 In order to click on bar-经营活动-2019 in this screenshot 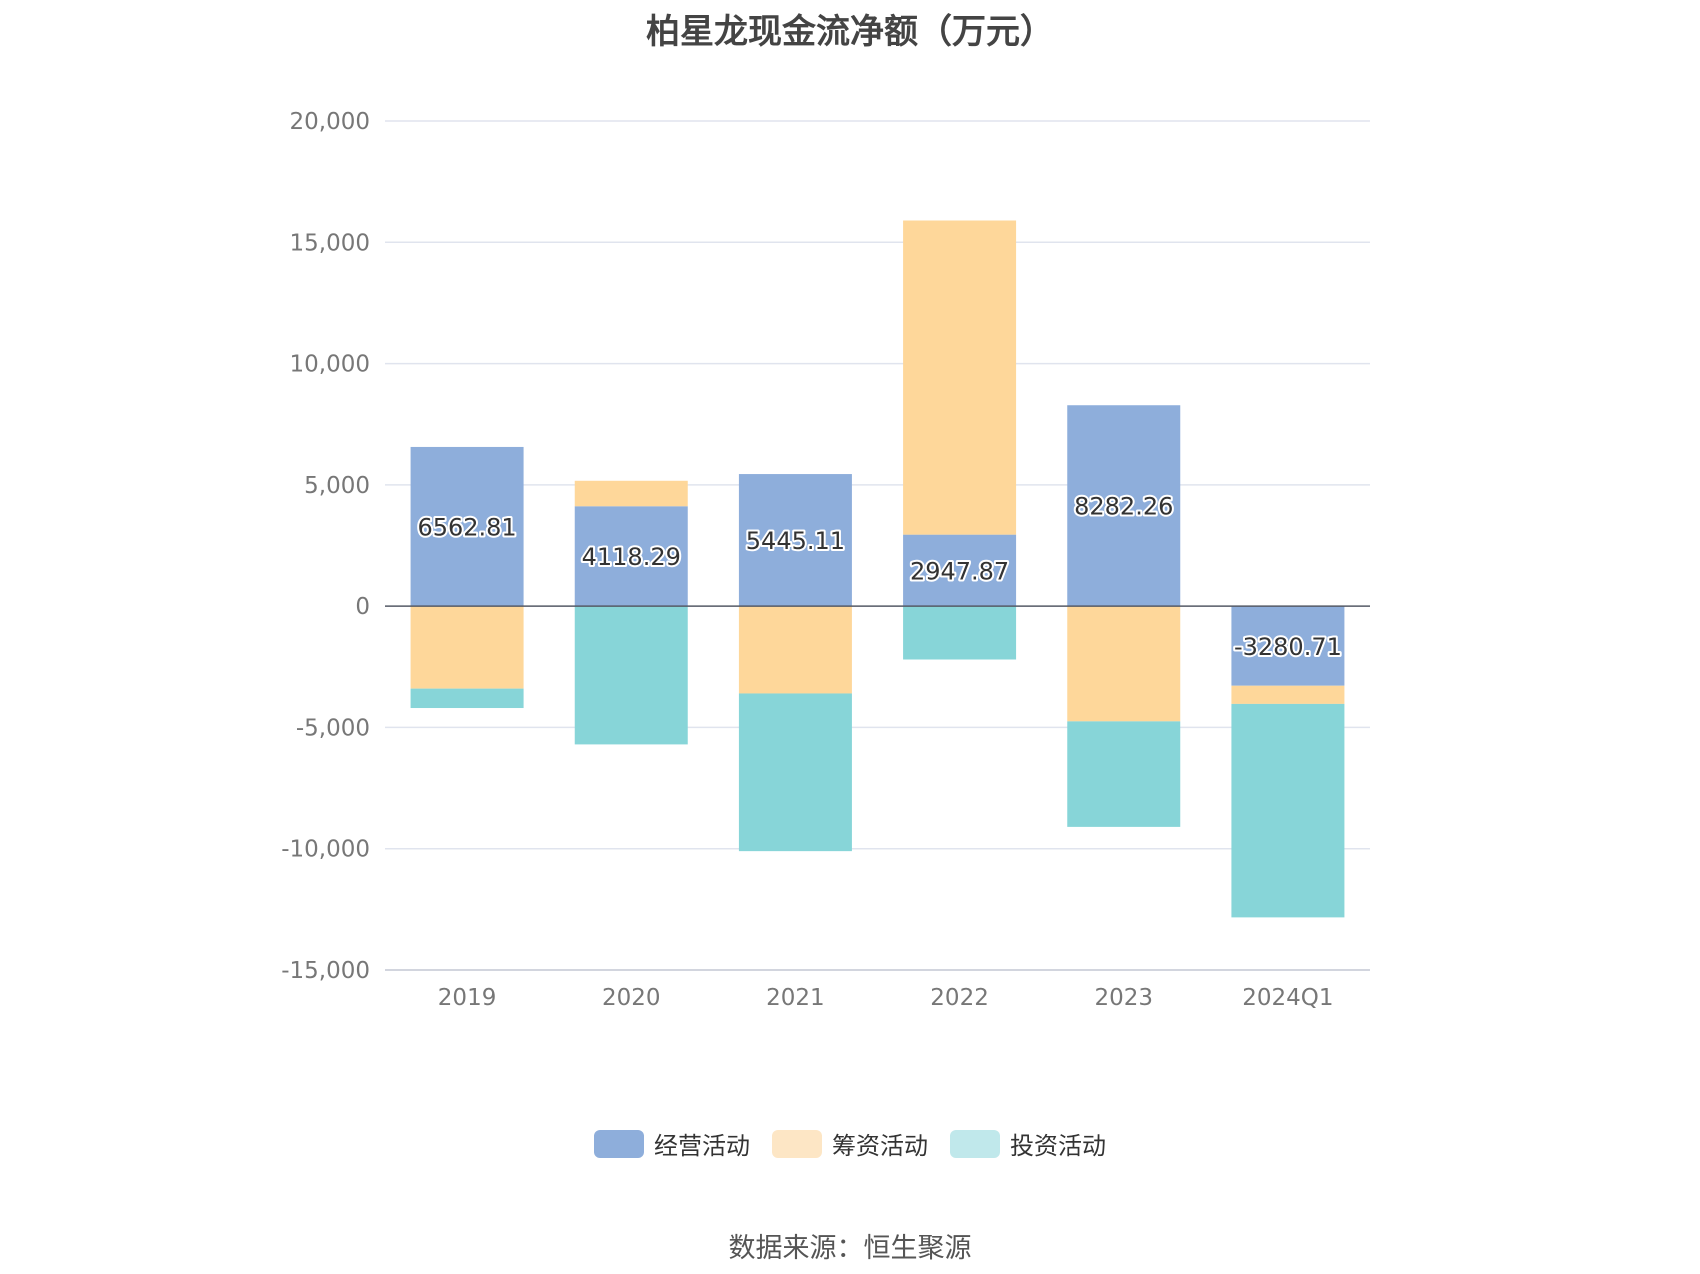, I will do `click(467, 526)`.